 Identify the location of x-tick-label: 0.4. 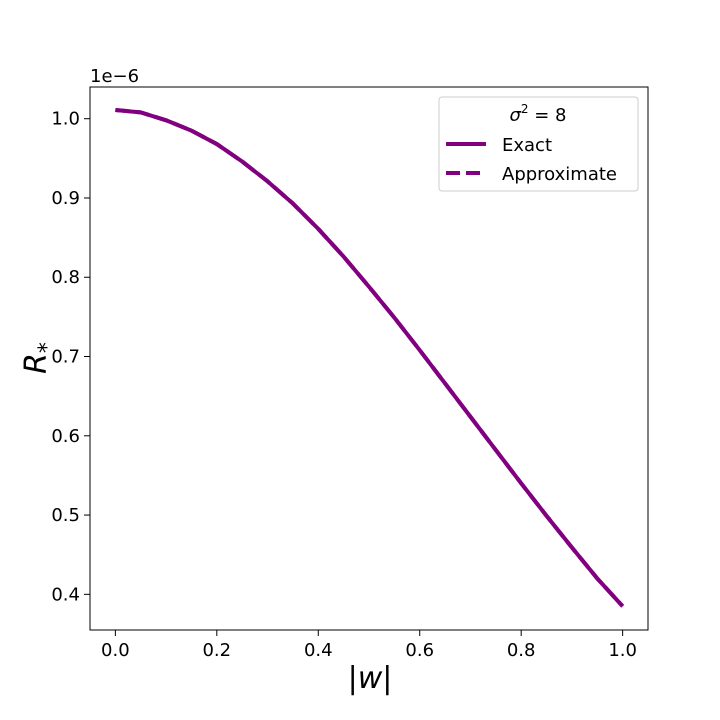
(318, 650).